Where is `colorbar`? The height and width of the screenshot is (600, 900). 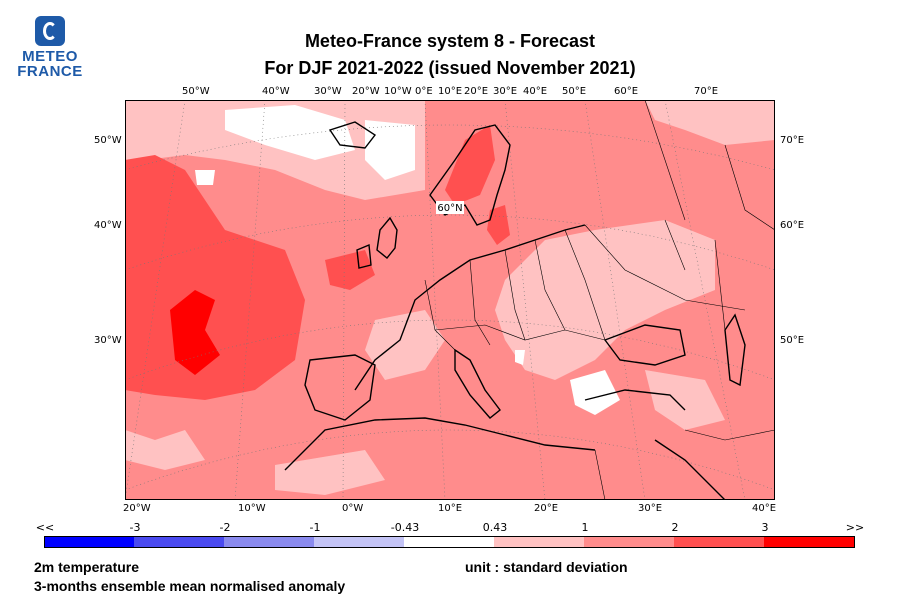 colorbar is located at coordinates (449, 542).